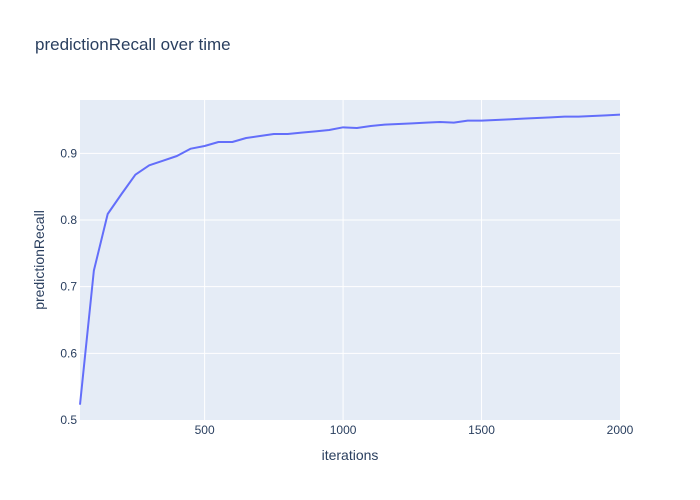  I want to click on y-tick-label: 0.9, so click(68, 153).